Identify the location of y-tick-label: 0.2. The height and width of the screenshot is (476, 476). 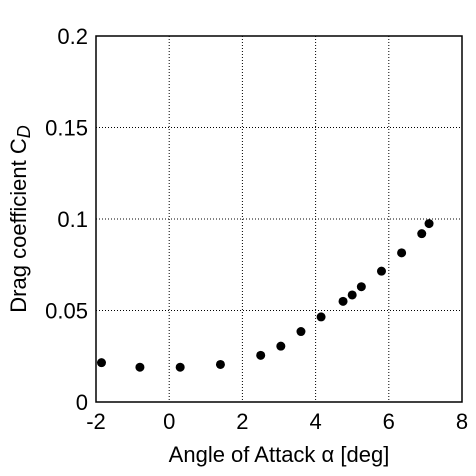
(72, 36).